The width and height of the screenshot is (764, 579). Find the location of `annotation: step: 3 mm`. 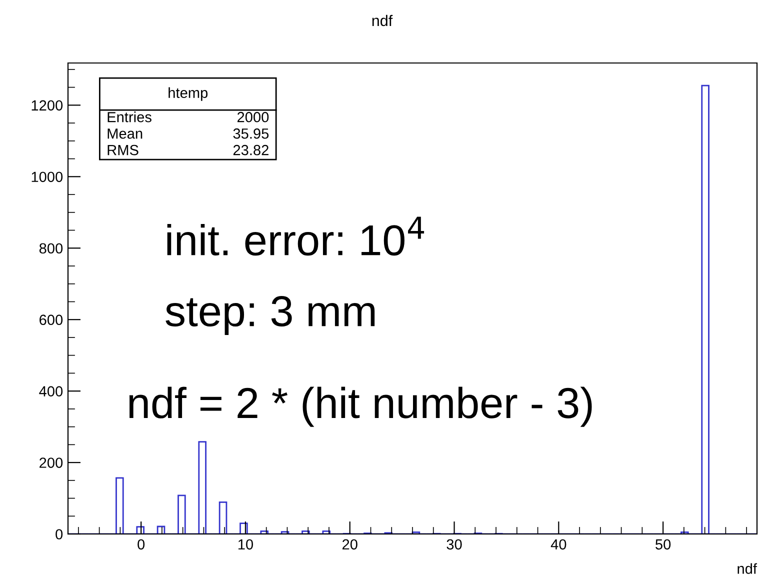

annotation: step: 3 mm is located at coordinates (270, 316).